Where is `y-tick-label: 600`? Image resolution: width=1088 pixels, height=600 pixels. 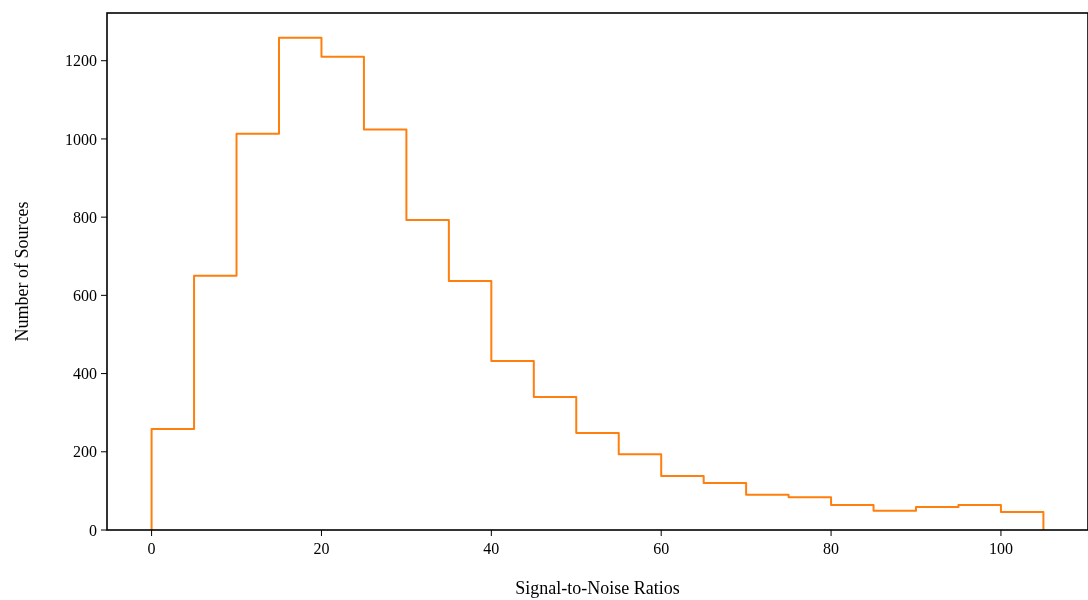 y-tick-label: 600 is located at coordinates (85, 295).